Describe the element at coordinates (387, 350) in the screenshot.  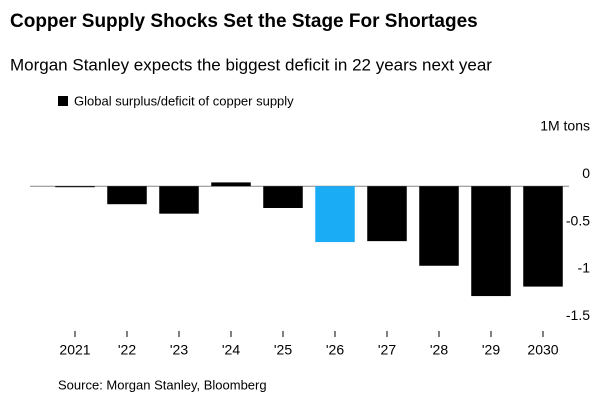
I see `x-tick-label: '27` at that location.